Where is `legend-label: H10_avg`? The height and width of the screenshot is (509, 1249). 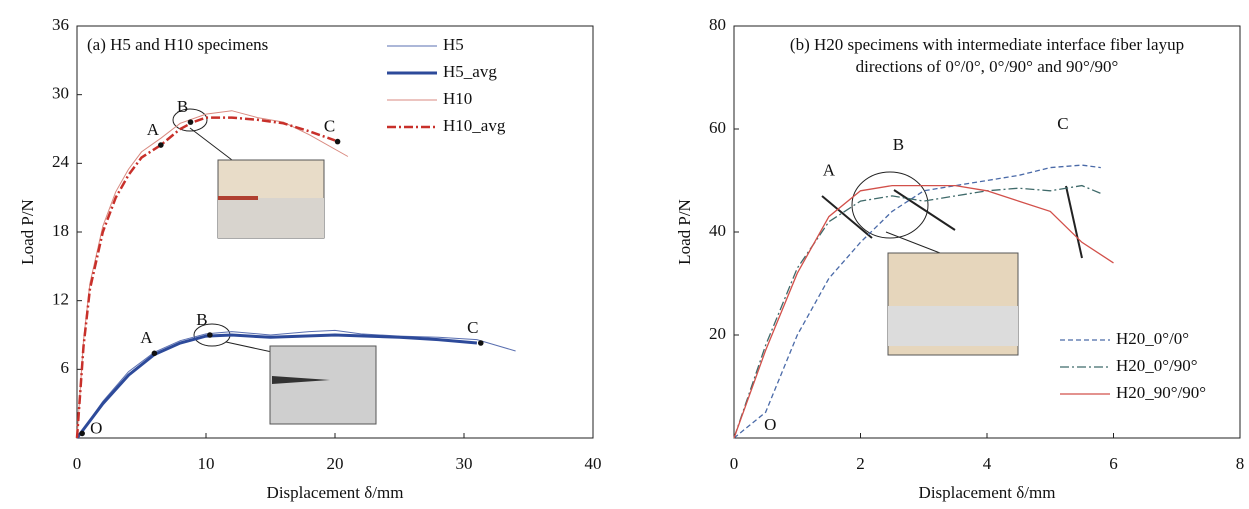
legend-label: H10_avg is located at coordinates (474, 125).